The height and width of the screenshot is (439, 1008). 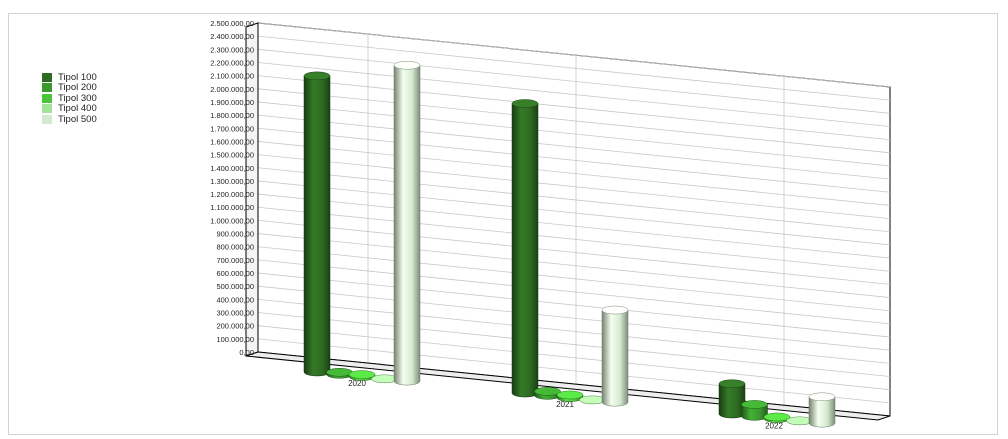 What do you see at coordinates (232, 23) in the screenshot?
I see `y-tick-label: 2.500.000,00` at bounding box center [232, 23].